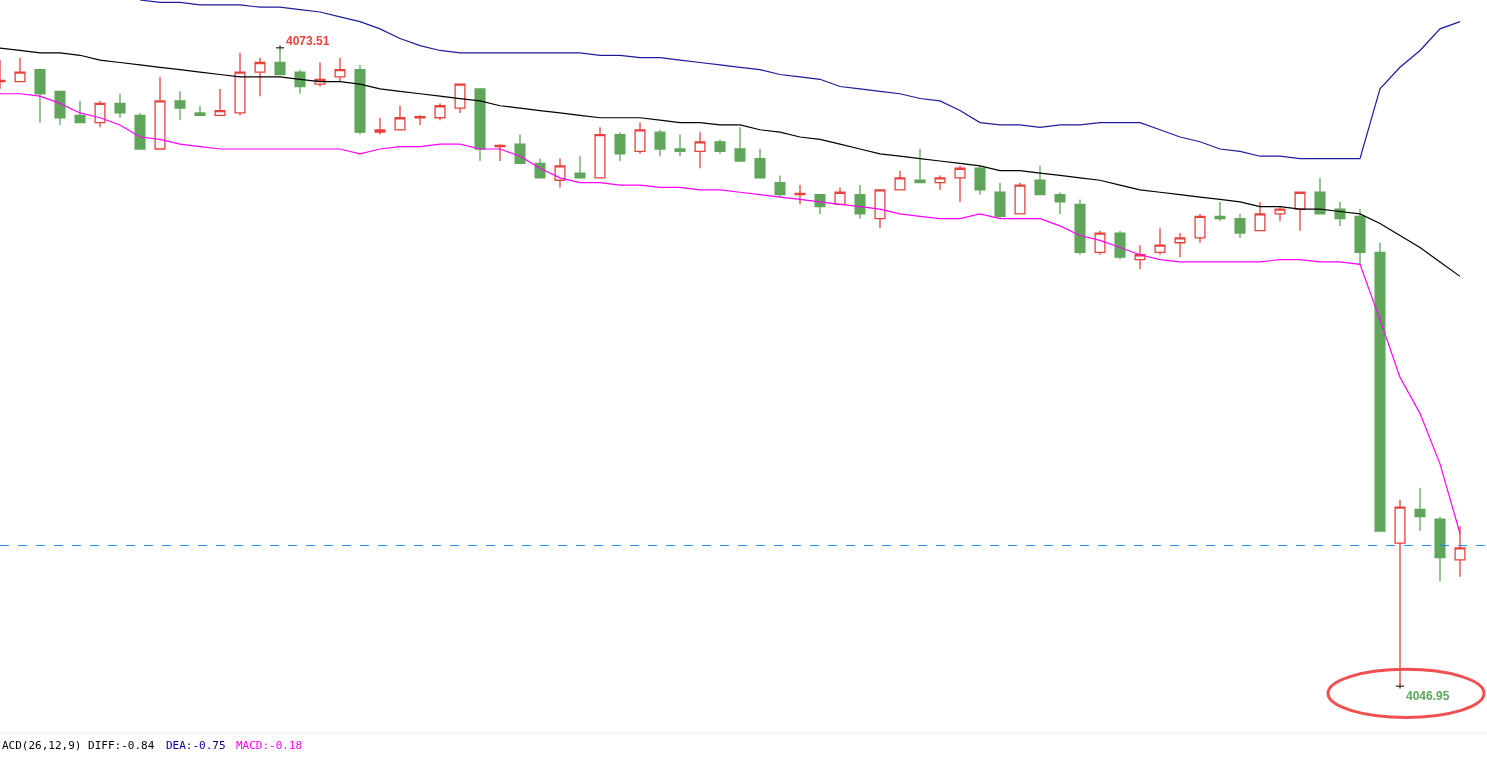  I want to click on annotation: 4046.95, so click(1428, 696).